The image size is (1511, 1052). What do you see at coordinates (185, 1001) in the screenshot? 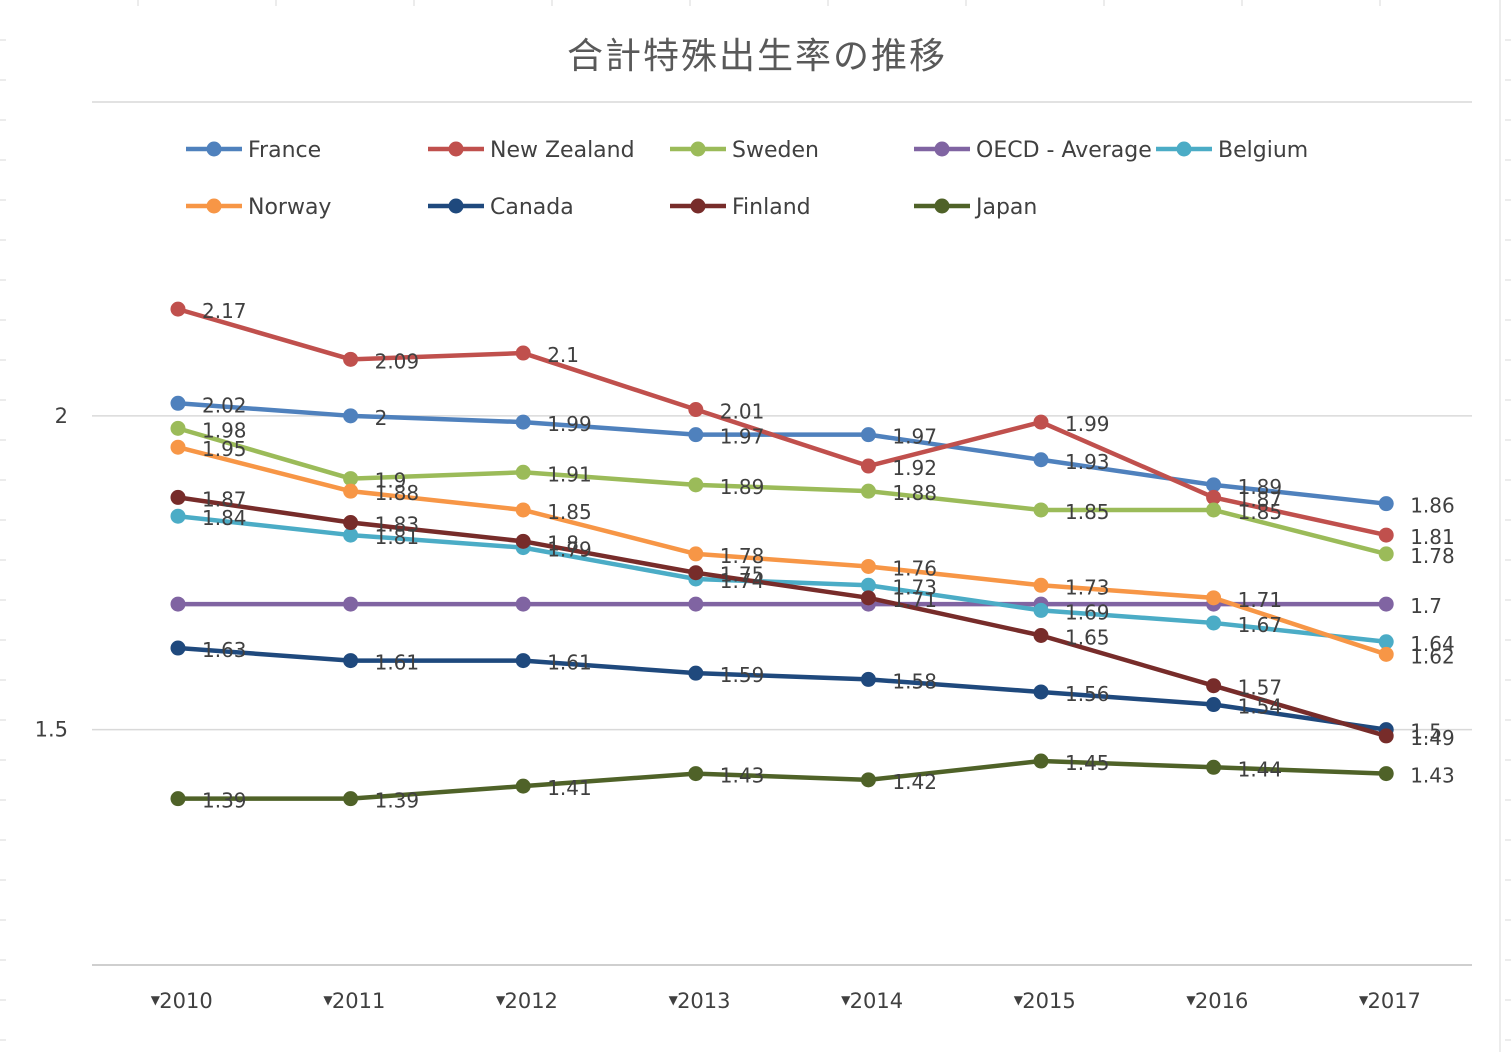
I see `x-tick-label: 2010` at bounding box center [185, 1001].